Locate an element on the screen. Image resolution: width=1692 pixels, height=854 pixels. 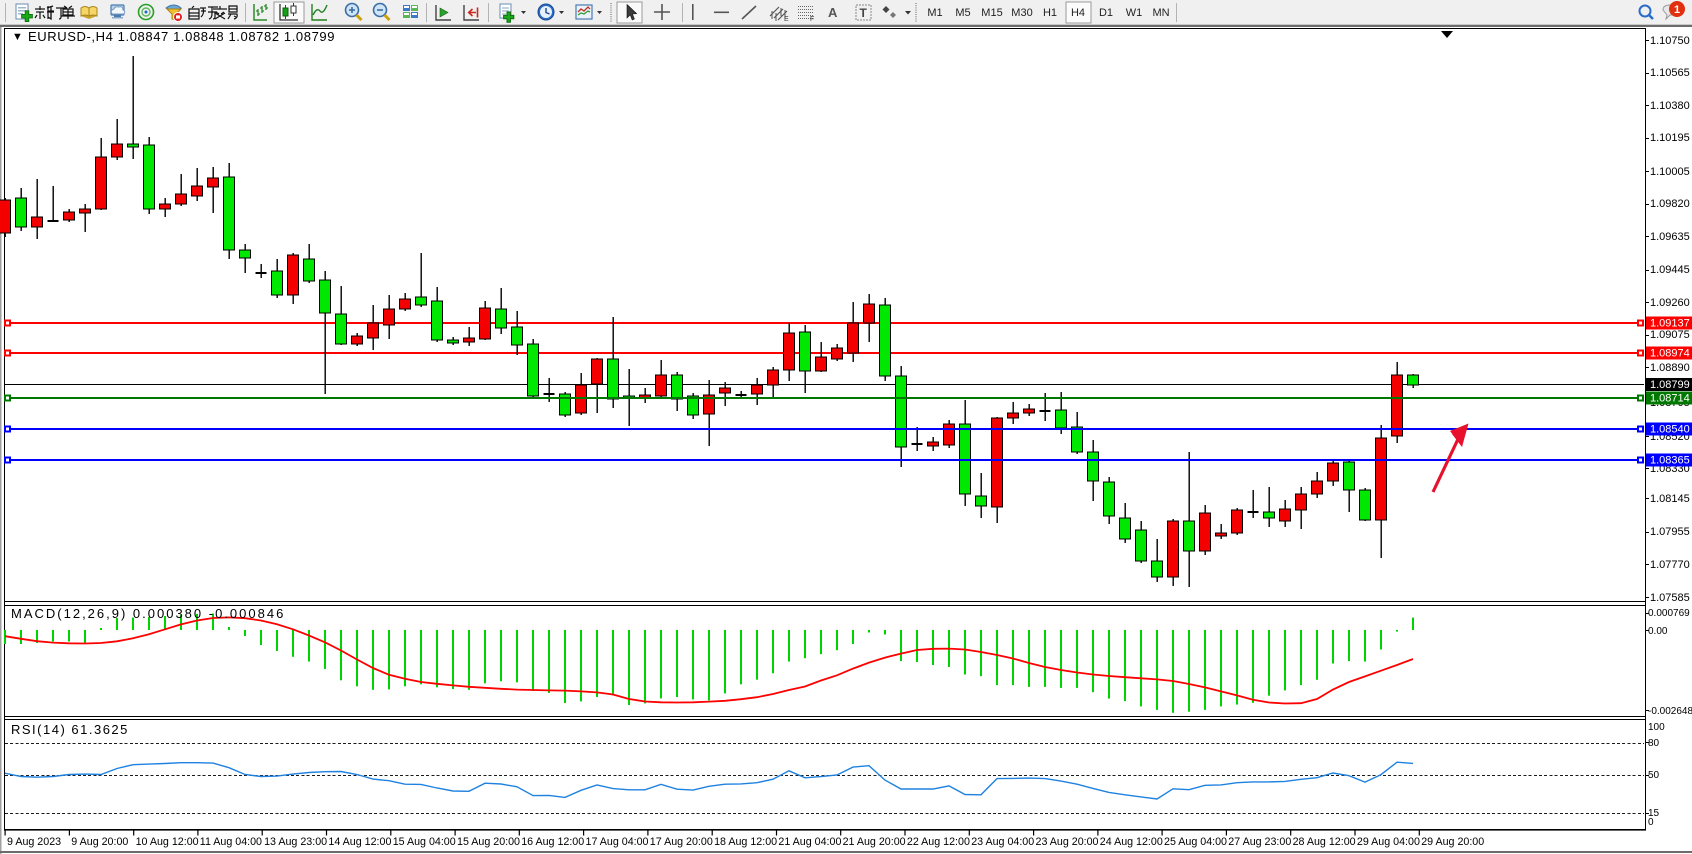
svg-text: 1.10005 is located at coordinates (1670, 172).